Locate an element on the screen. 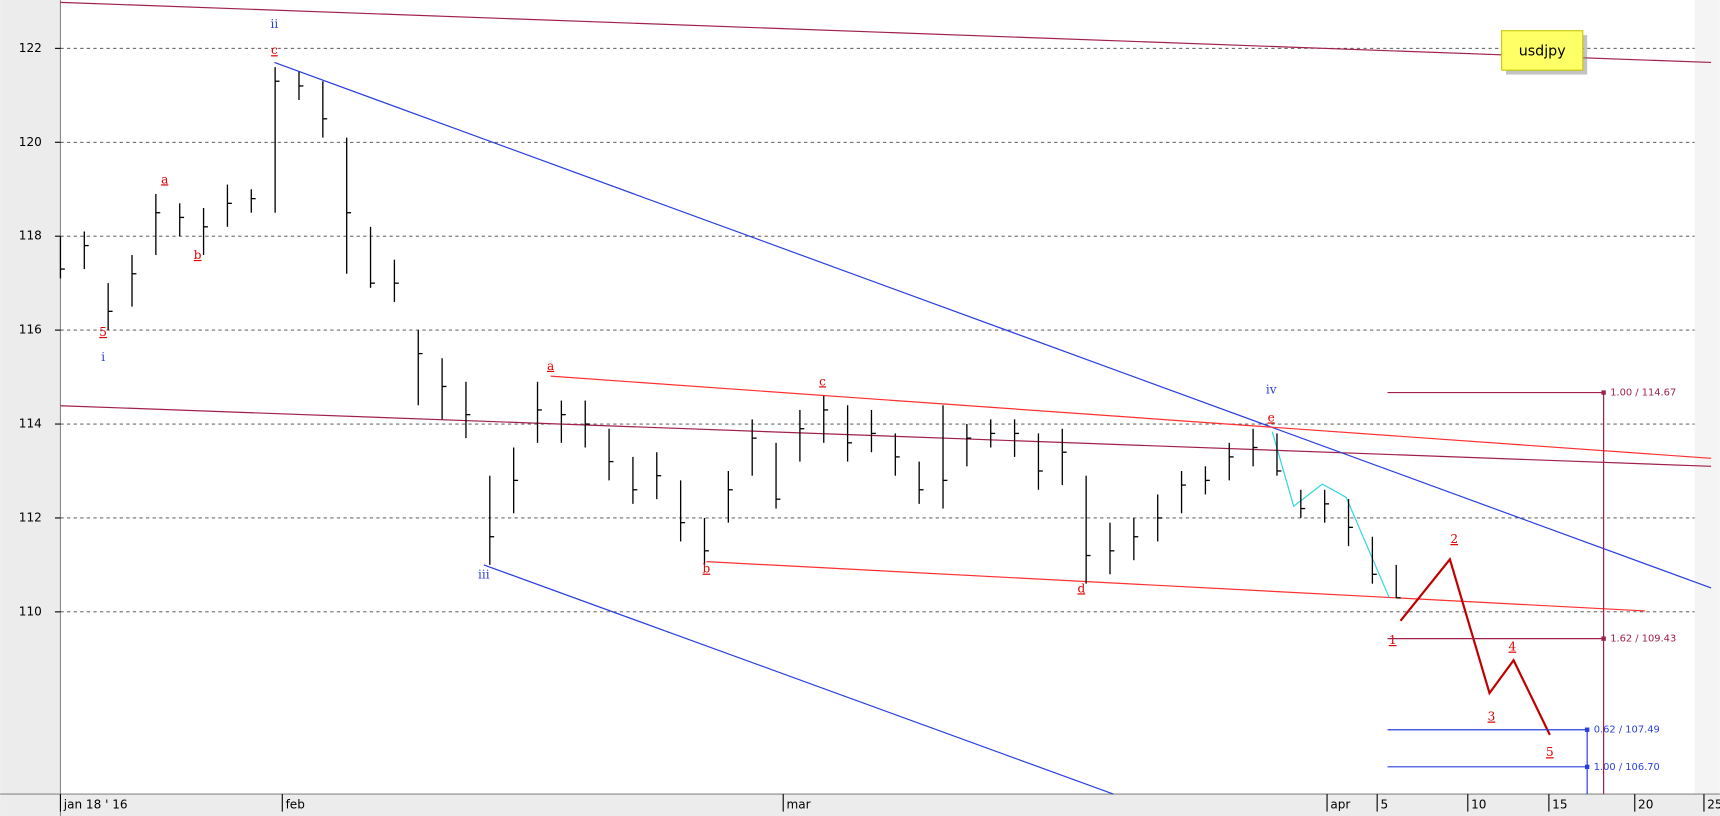 The image size is (1720, 816). y-tick-label: 116 is located at coordinates (30, 330).